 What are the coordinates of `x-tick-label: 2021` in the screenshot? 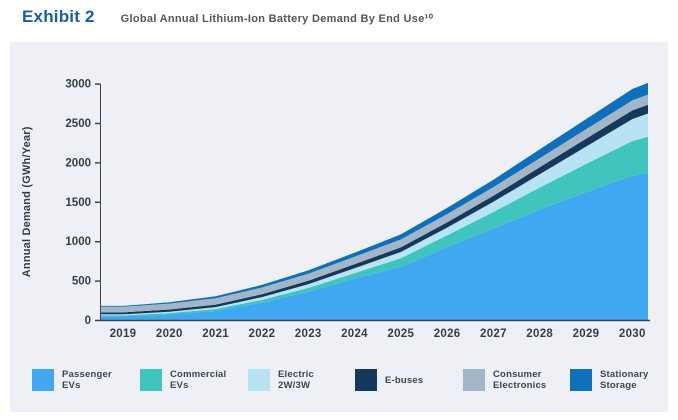 It's located at (215, 334).